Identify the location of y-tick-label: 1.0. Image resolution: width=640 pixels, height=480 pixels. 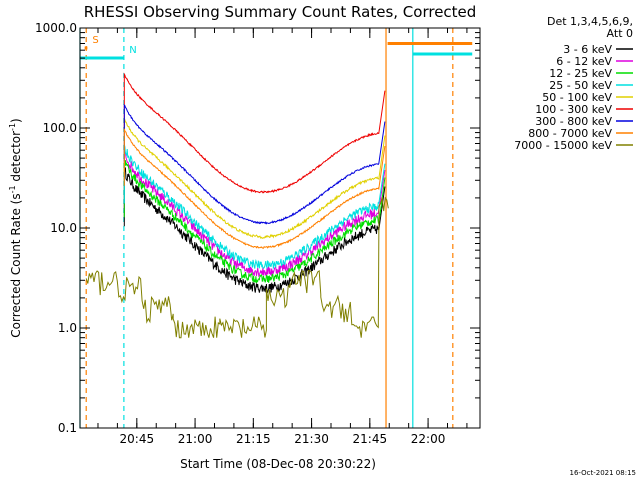
(67, 328).